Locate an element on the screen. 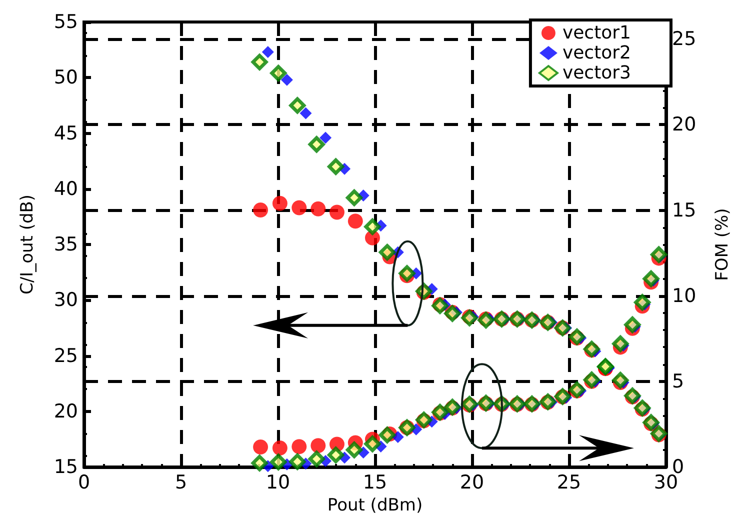  y-tick-label: 35 is located at coordinates (66, 245).